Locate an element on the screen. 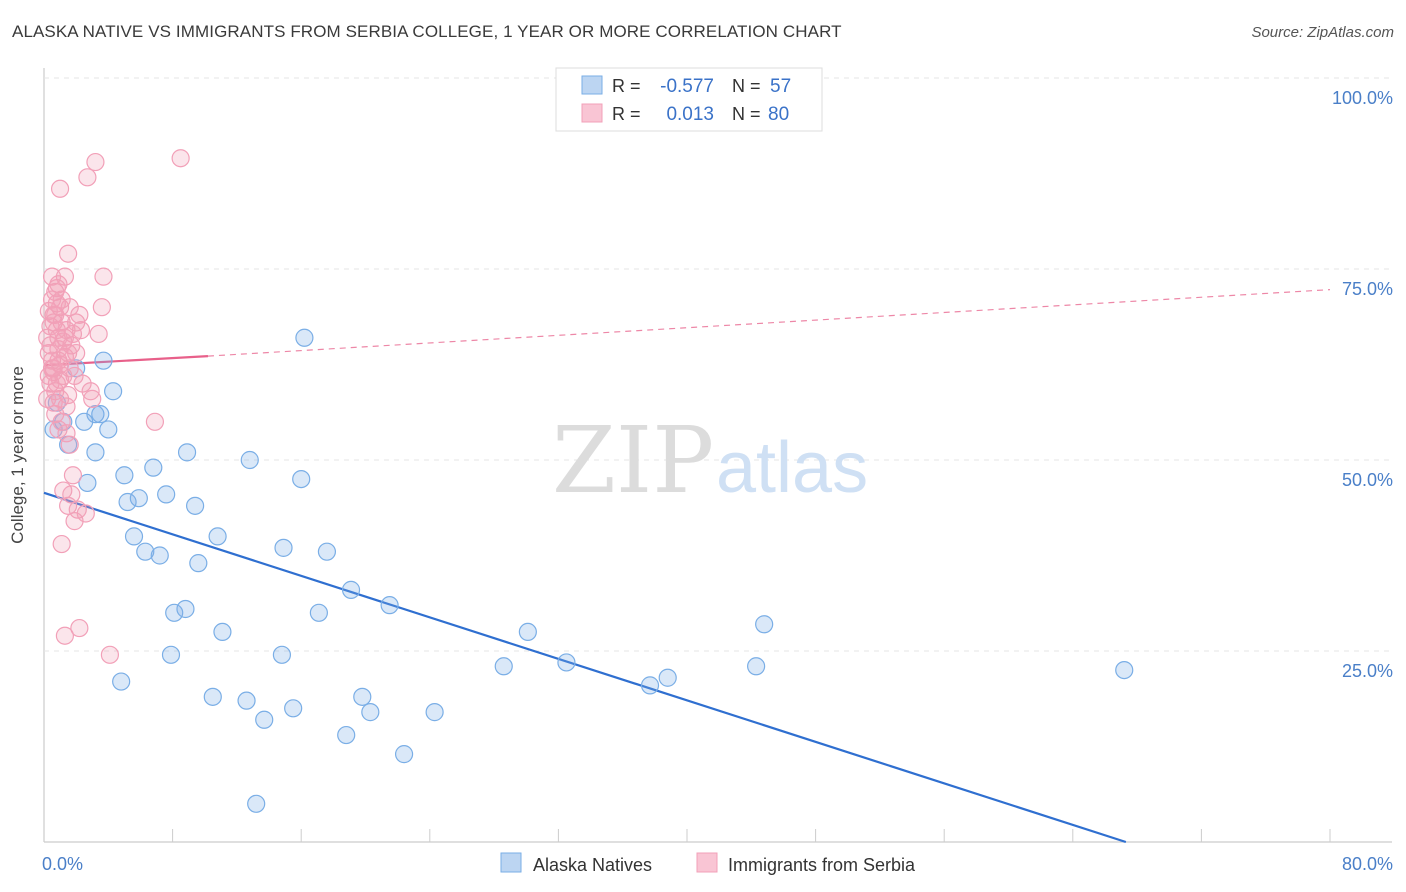 The image size is (1406, 892). legend-swatch-immigrants-from-serbia is located at coordinates (707, 862).